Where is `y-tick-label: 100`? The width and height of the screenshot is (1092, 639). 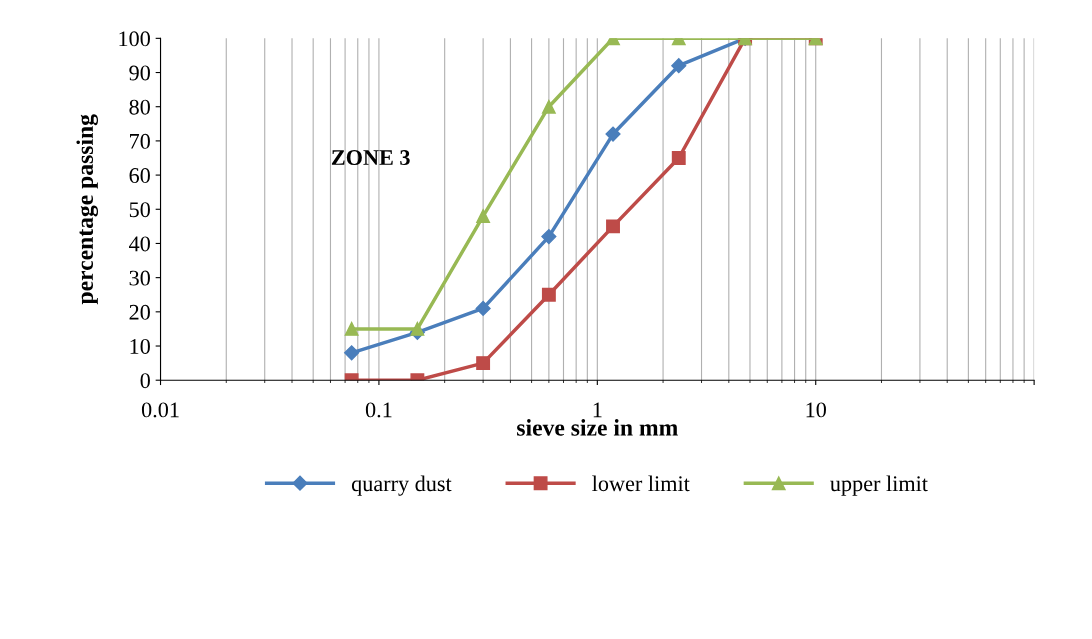 y-tick-label: 100 is located at coordinates (134, 39).